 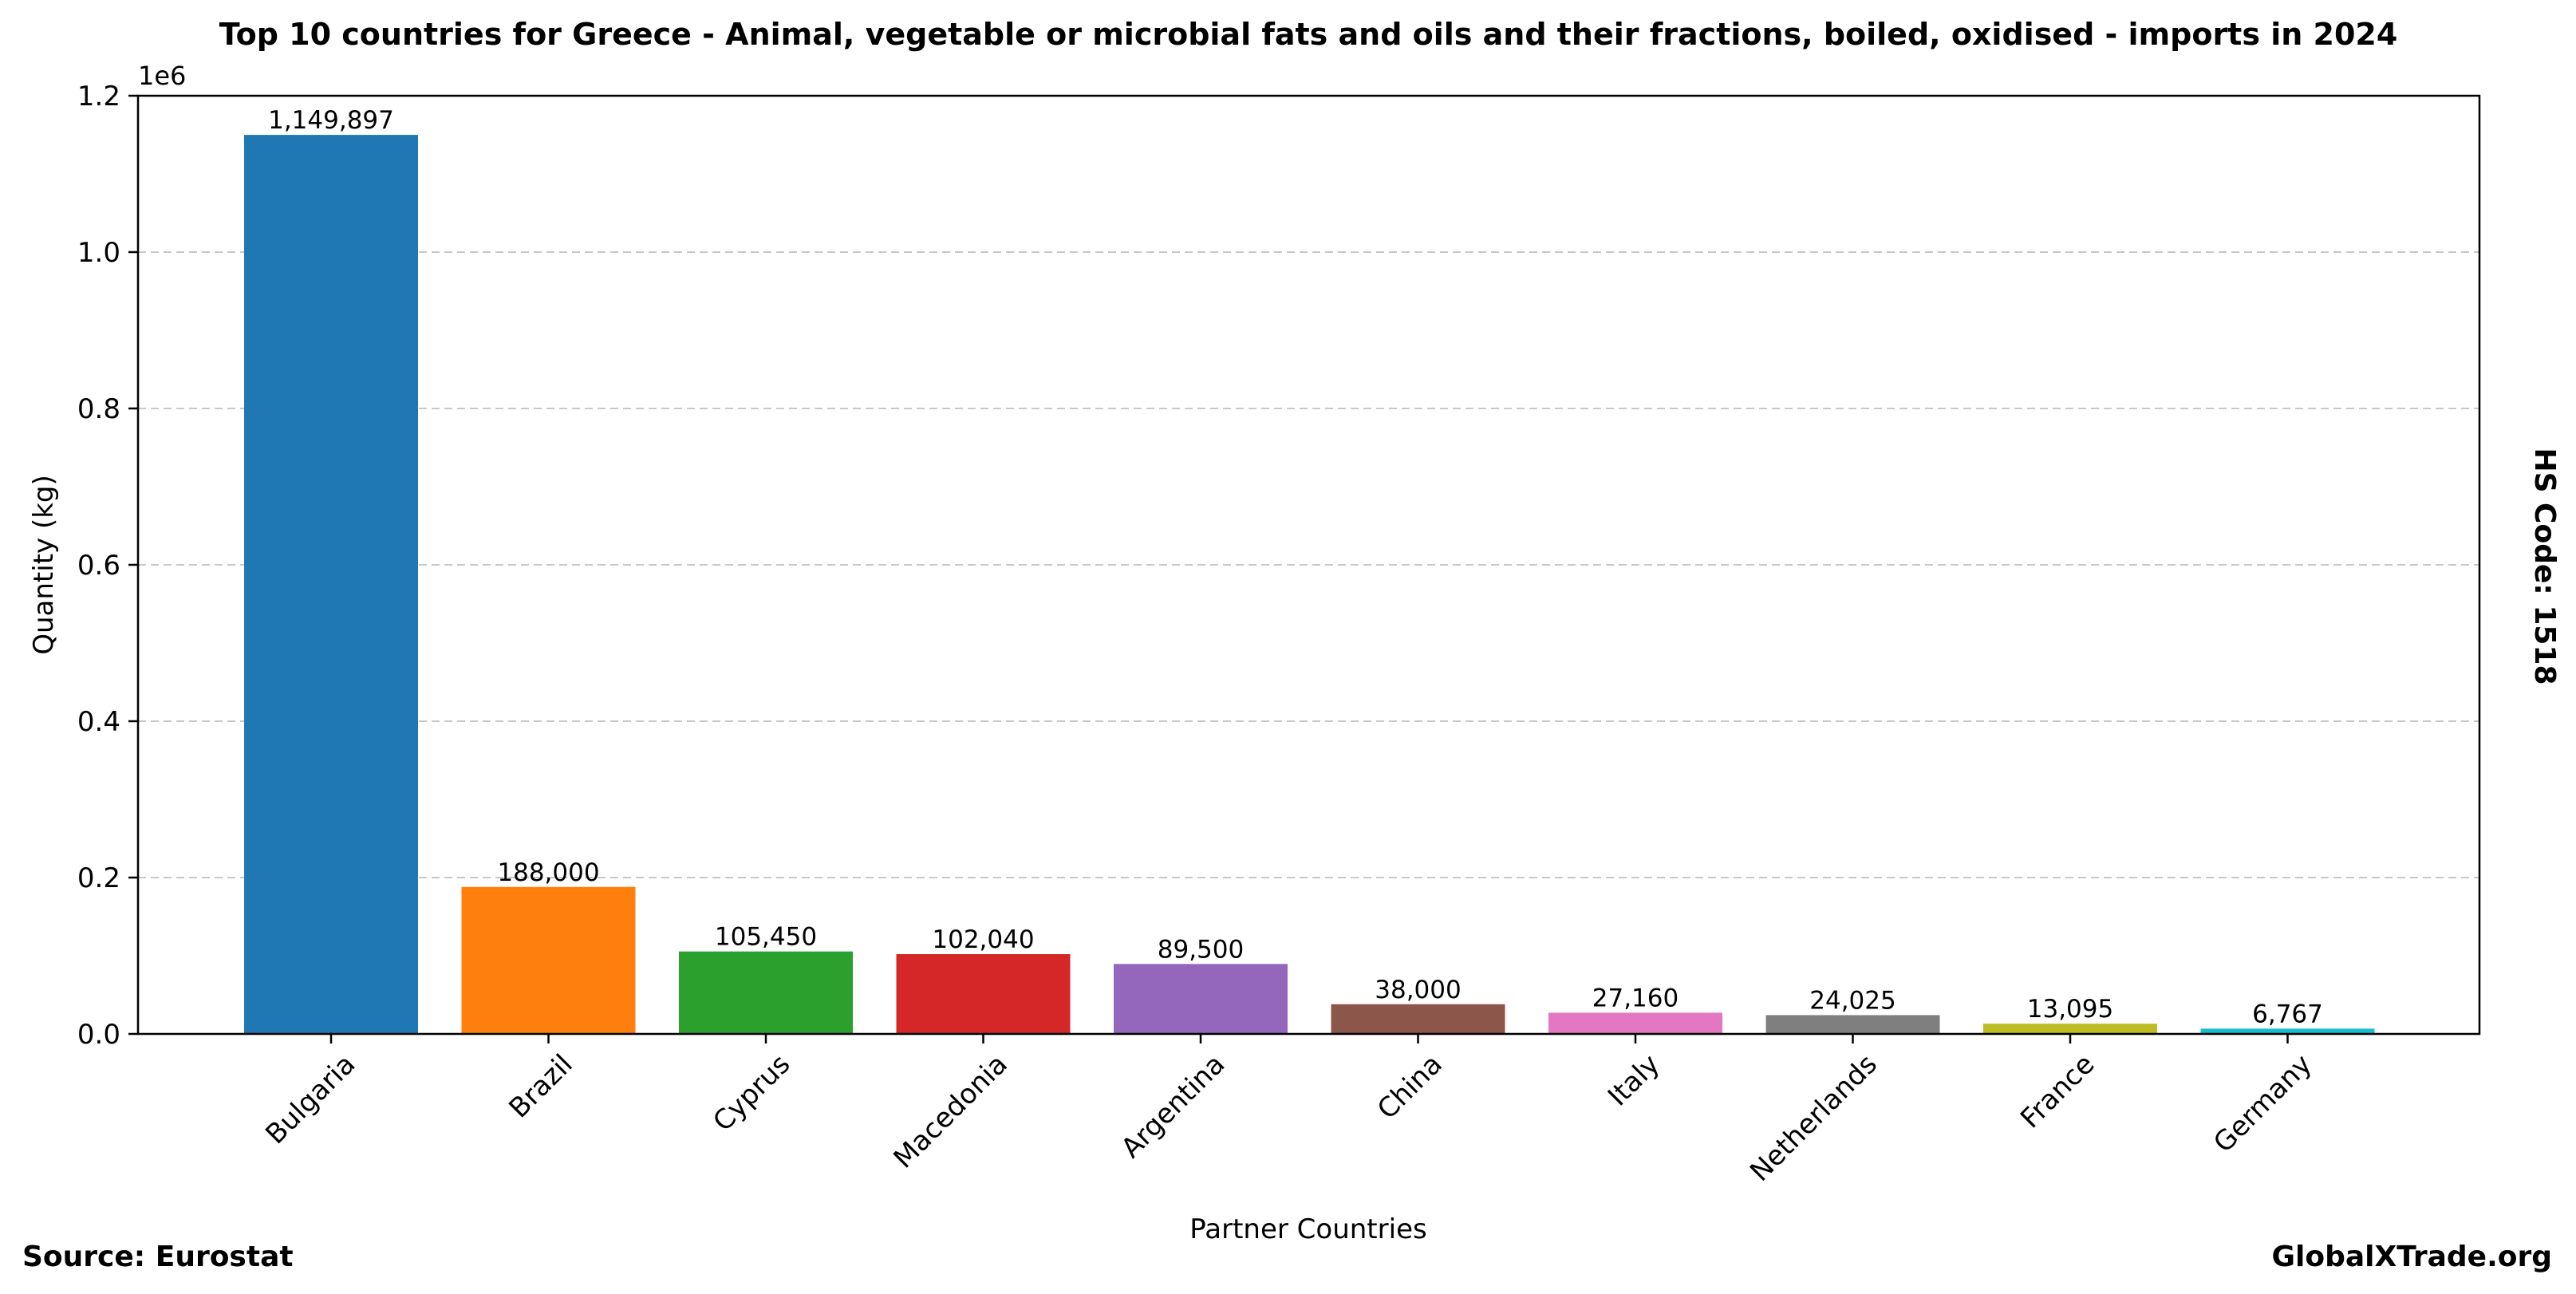 I want to click on x-tick-label-macedonia: Macedonia, so click(x=950, y=1111).